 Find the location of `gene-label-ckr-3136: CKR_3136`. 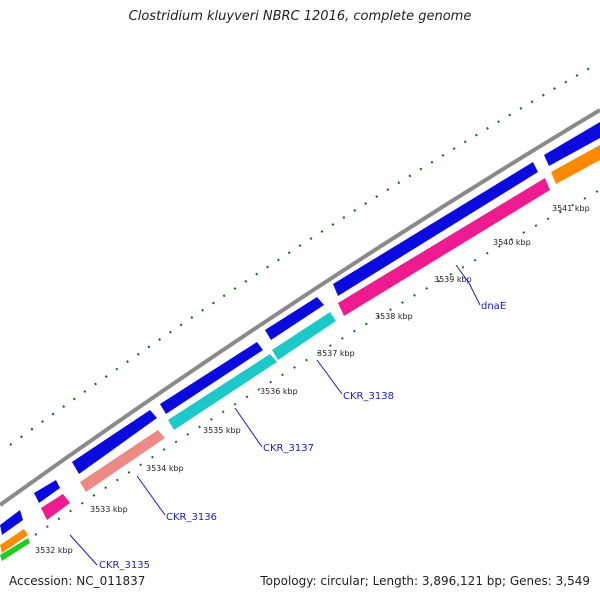

gene-label-ckr-3136: CKR_3136 is located at coordinates (191, 517).